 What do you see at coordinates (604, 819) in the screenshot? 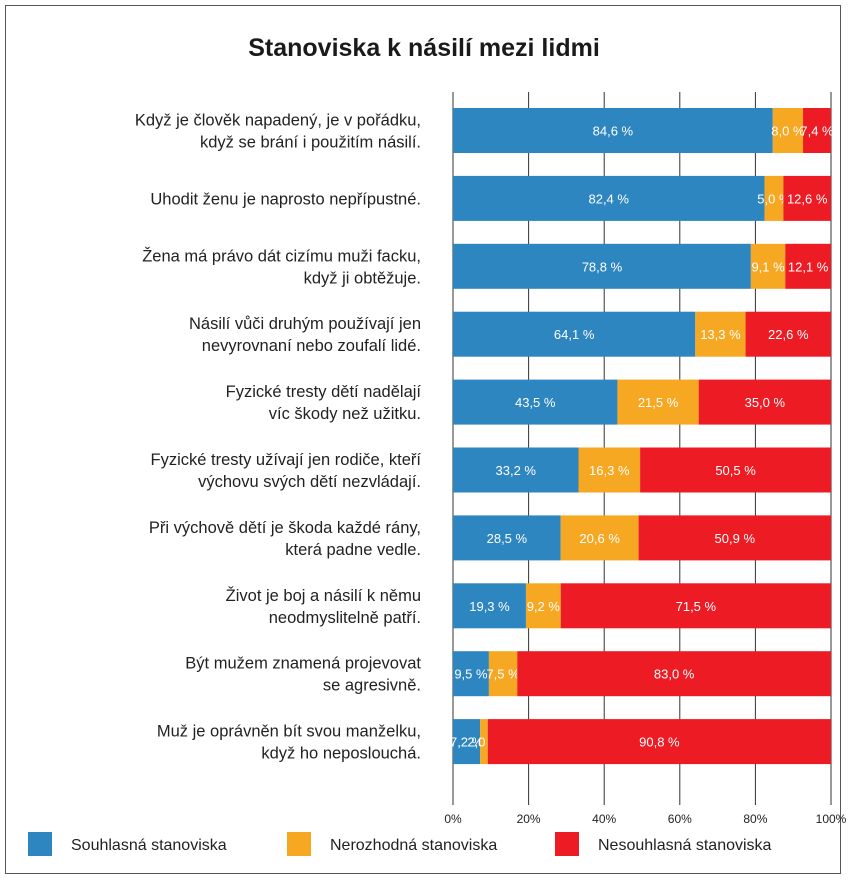
I see `x-tick-label-40: 40%` at bounding box center [604, 819].